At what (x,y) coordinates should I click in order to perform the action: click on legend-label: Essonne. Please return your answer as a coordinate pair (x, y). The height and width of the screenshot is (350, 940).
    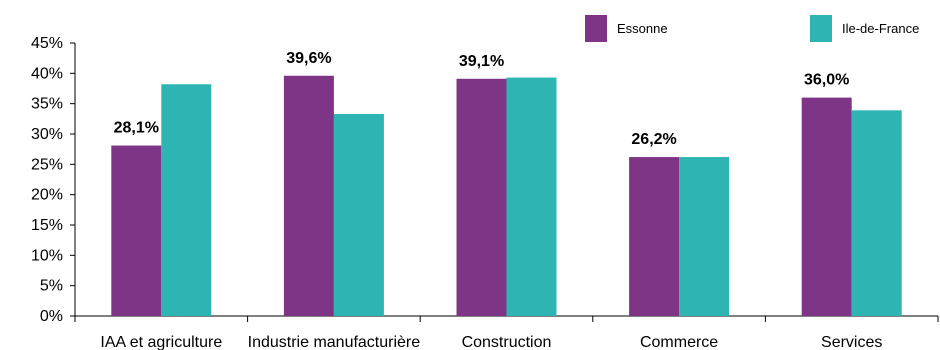
    Looking at the image, I should click on (642, 28).